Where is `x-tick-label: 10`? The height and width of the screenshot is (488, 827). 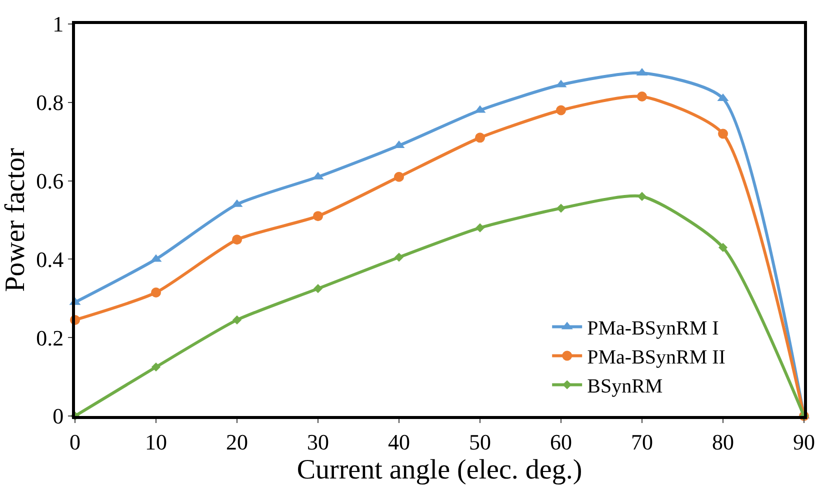
x-tick-label: 10 is located at coordinates (156, 441).